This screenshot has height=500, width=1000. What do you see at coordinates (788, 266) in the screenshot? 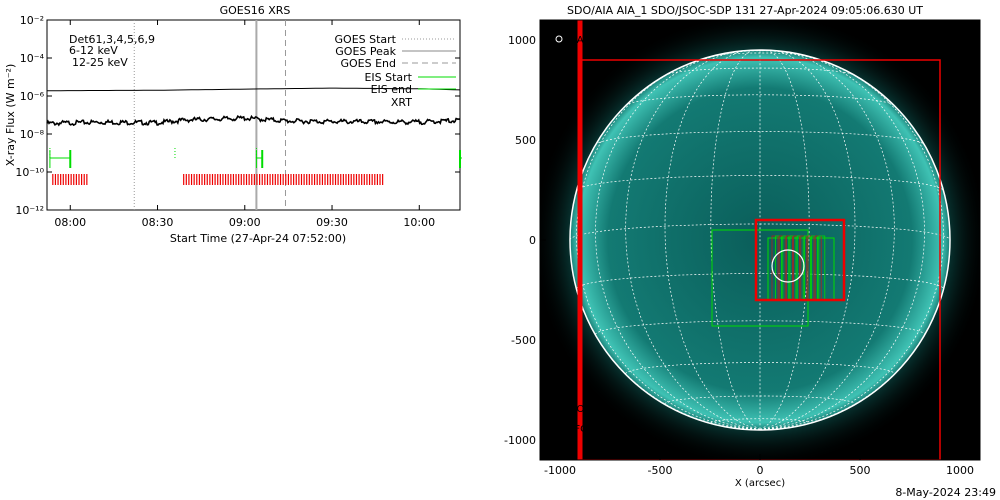
I see `flare-location-marker` at bounding box center [788, 266].